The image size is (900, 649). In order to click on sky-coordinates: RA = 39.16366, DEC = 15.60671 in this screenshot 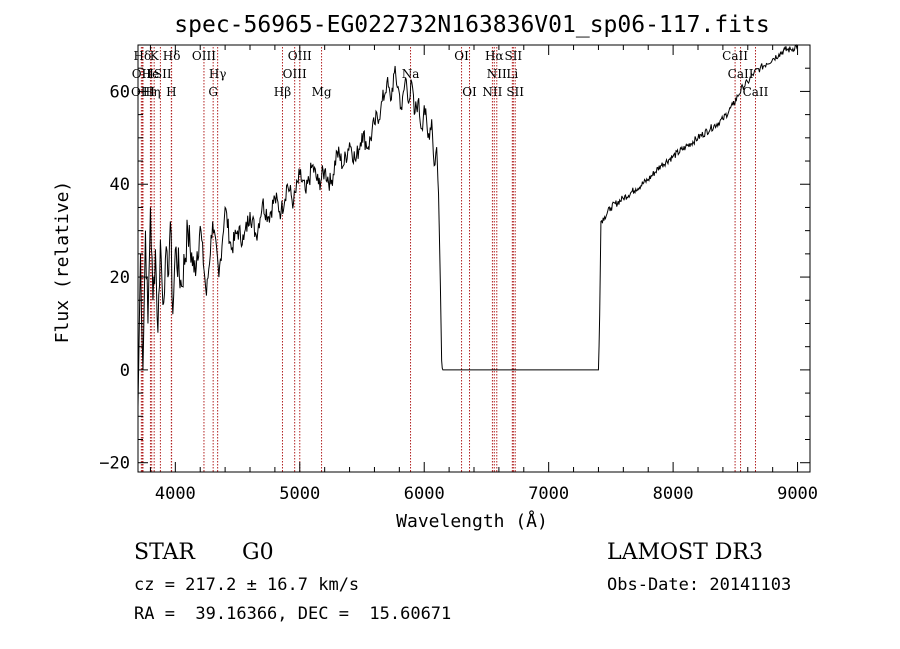, I will do `click(293, 614)`.